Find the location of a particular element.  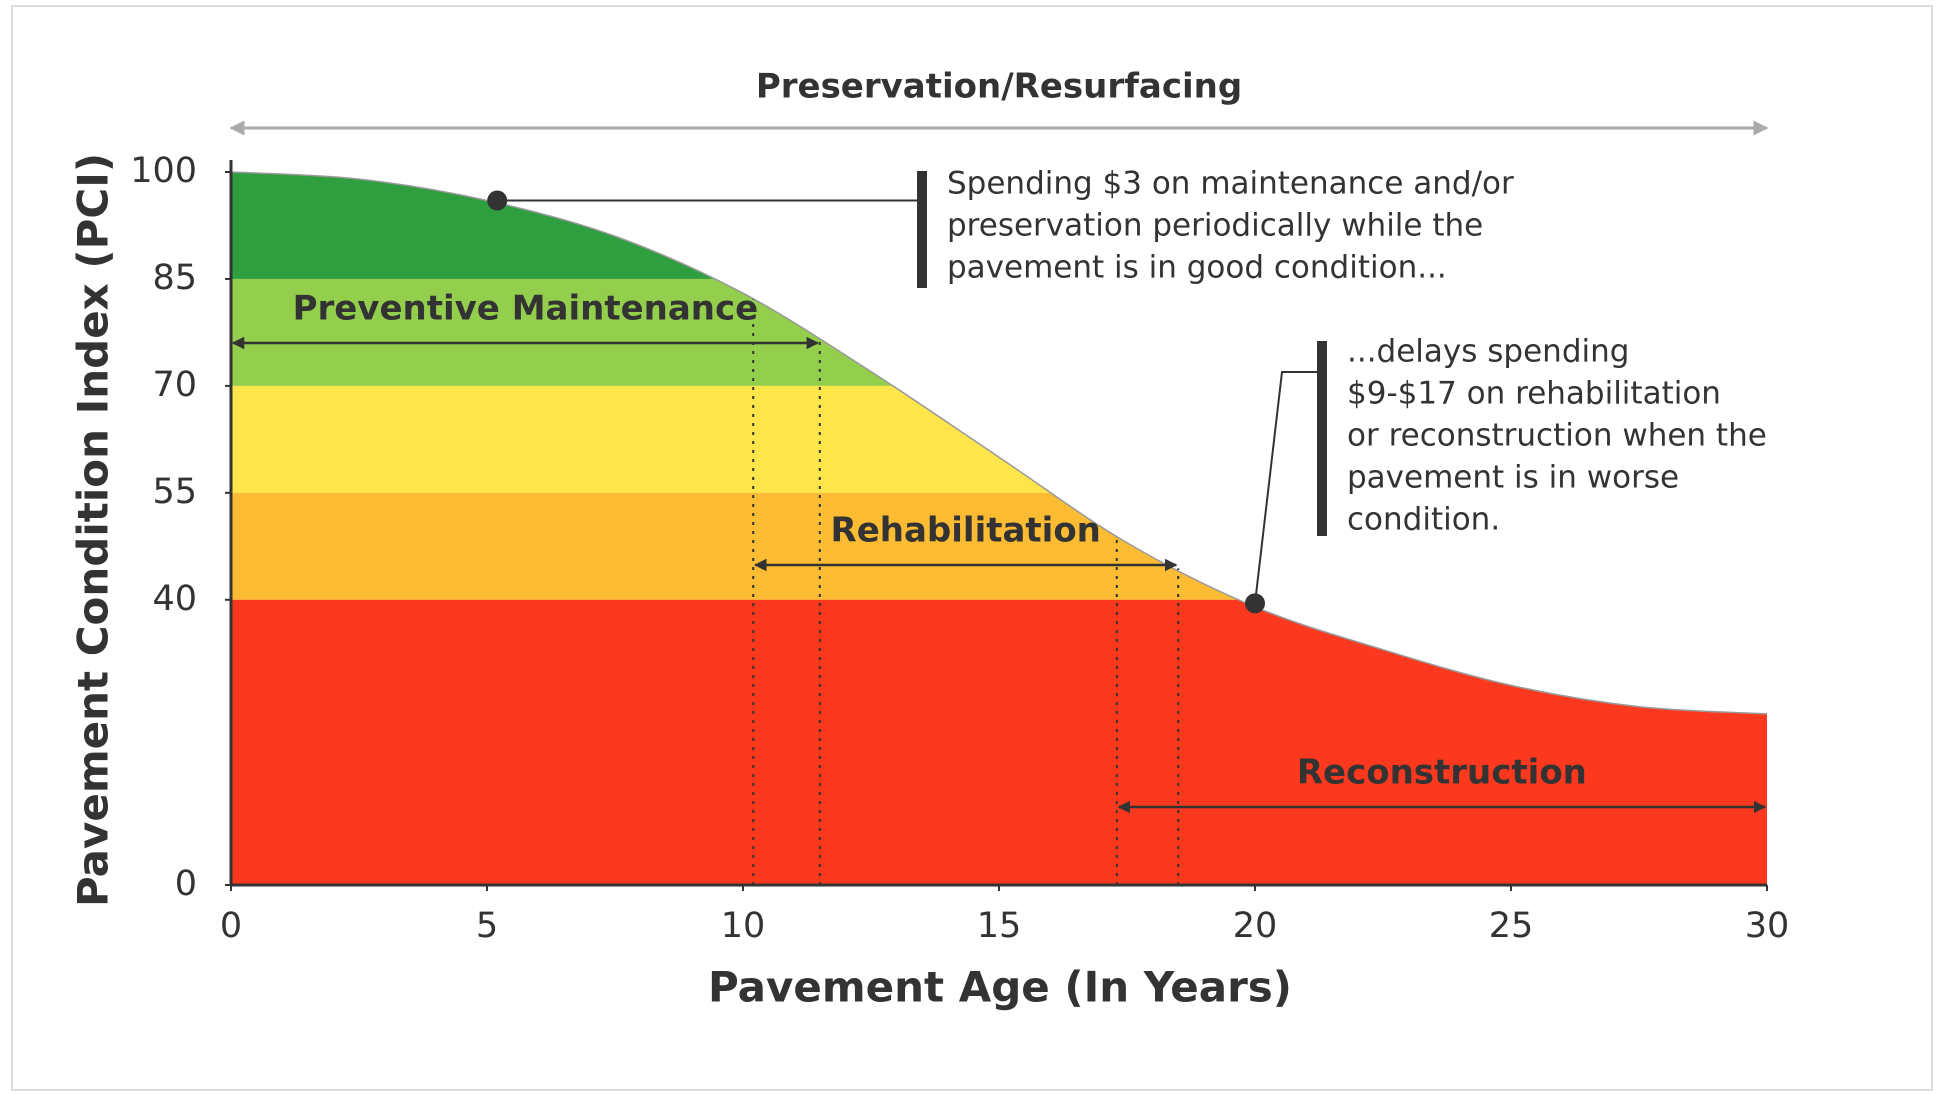

callout-text: or reconstruction when the is located at coordinates (1557, 436).